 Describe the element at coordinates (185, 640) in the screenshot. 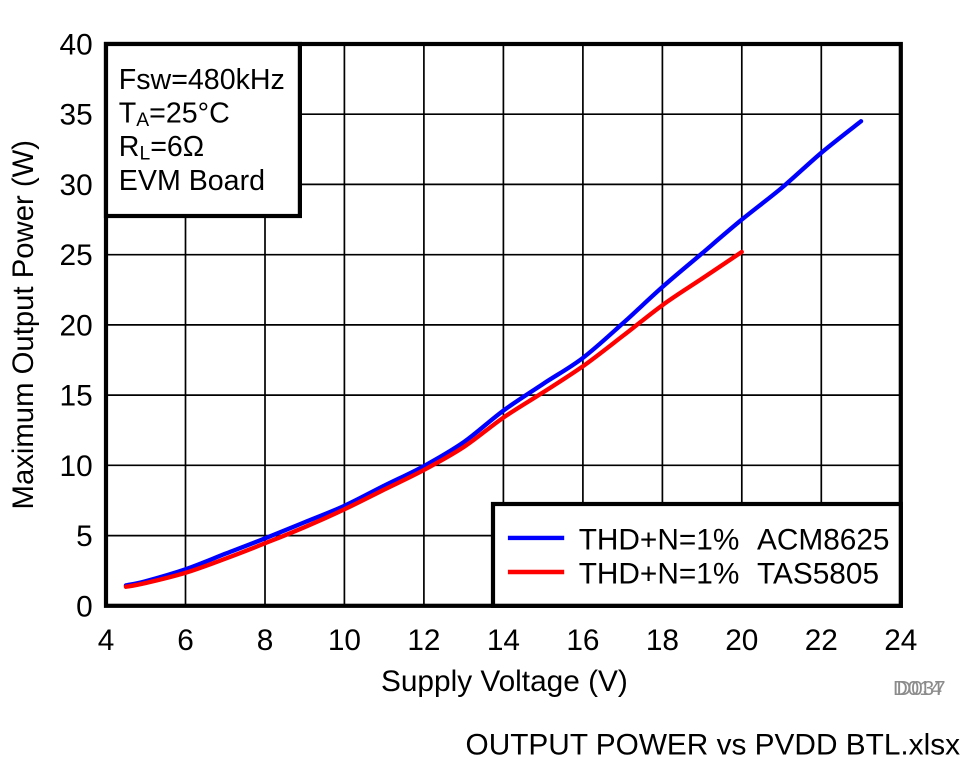

I see `svg-text: 6` at that location.